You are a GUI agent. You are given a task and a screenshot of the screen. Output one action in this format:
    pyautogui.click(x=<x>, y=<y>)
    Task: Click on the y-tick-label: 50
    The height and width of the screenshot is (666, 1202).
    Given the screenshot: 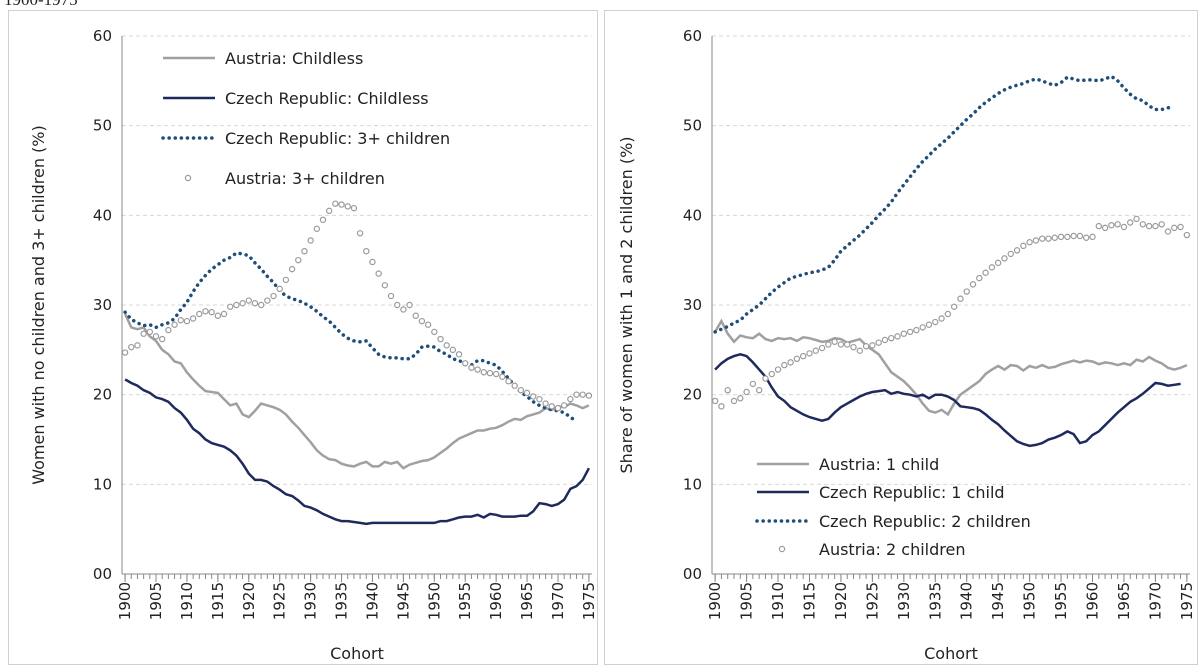 What is the action you would take?
    pyautogui.click(x=692, y=126)
    